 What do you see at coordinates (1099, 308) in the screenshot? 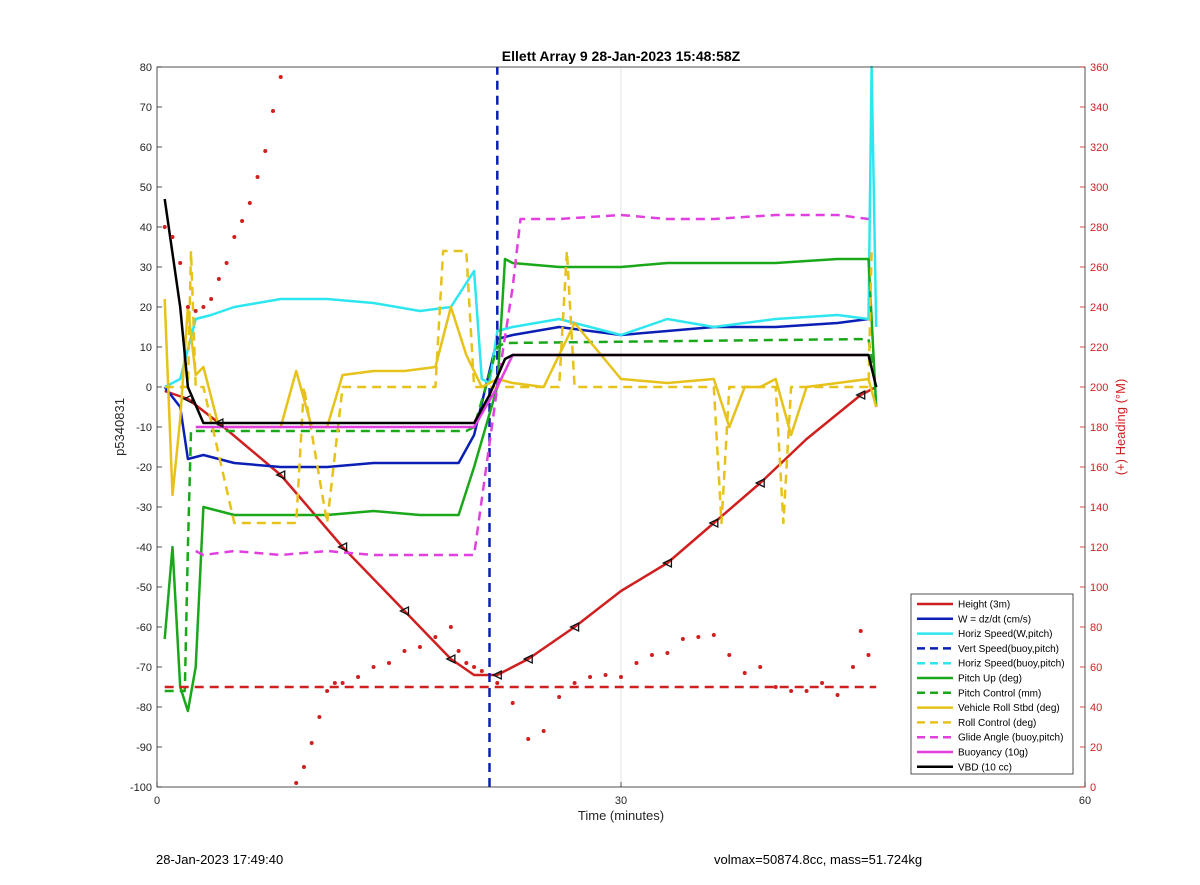
I see `y-right-tick-label-12: 240` at bounding box center [1099, 308].